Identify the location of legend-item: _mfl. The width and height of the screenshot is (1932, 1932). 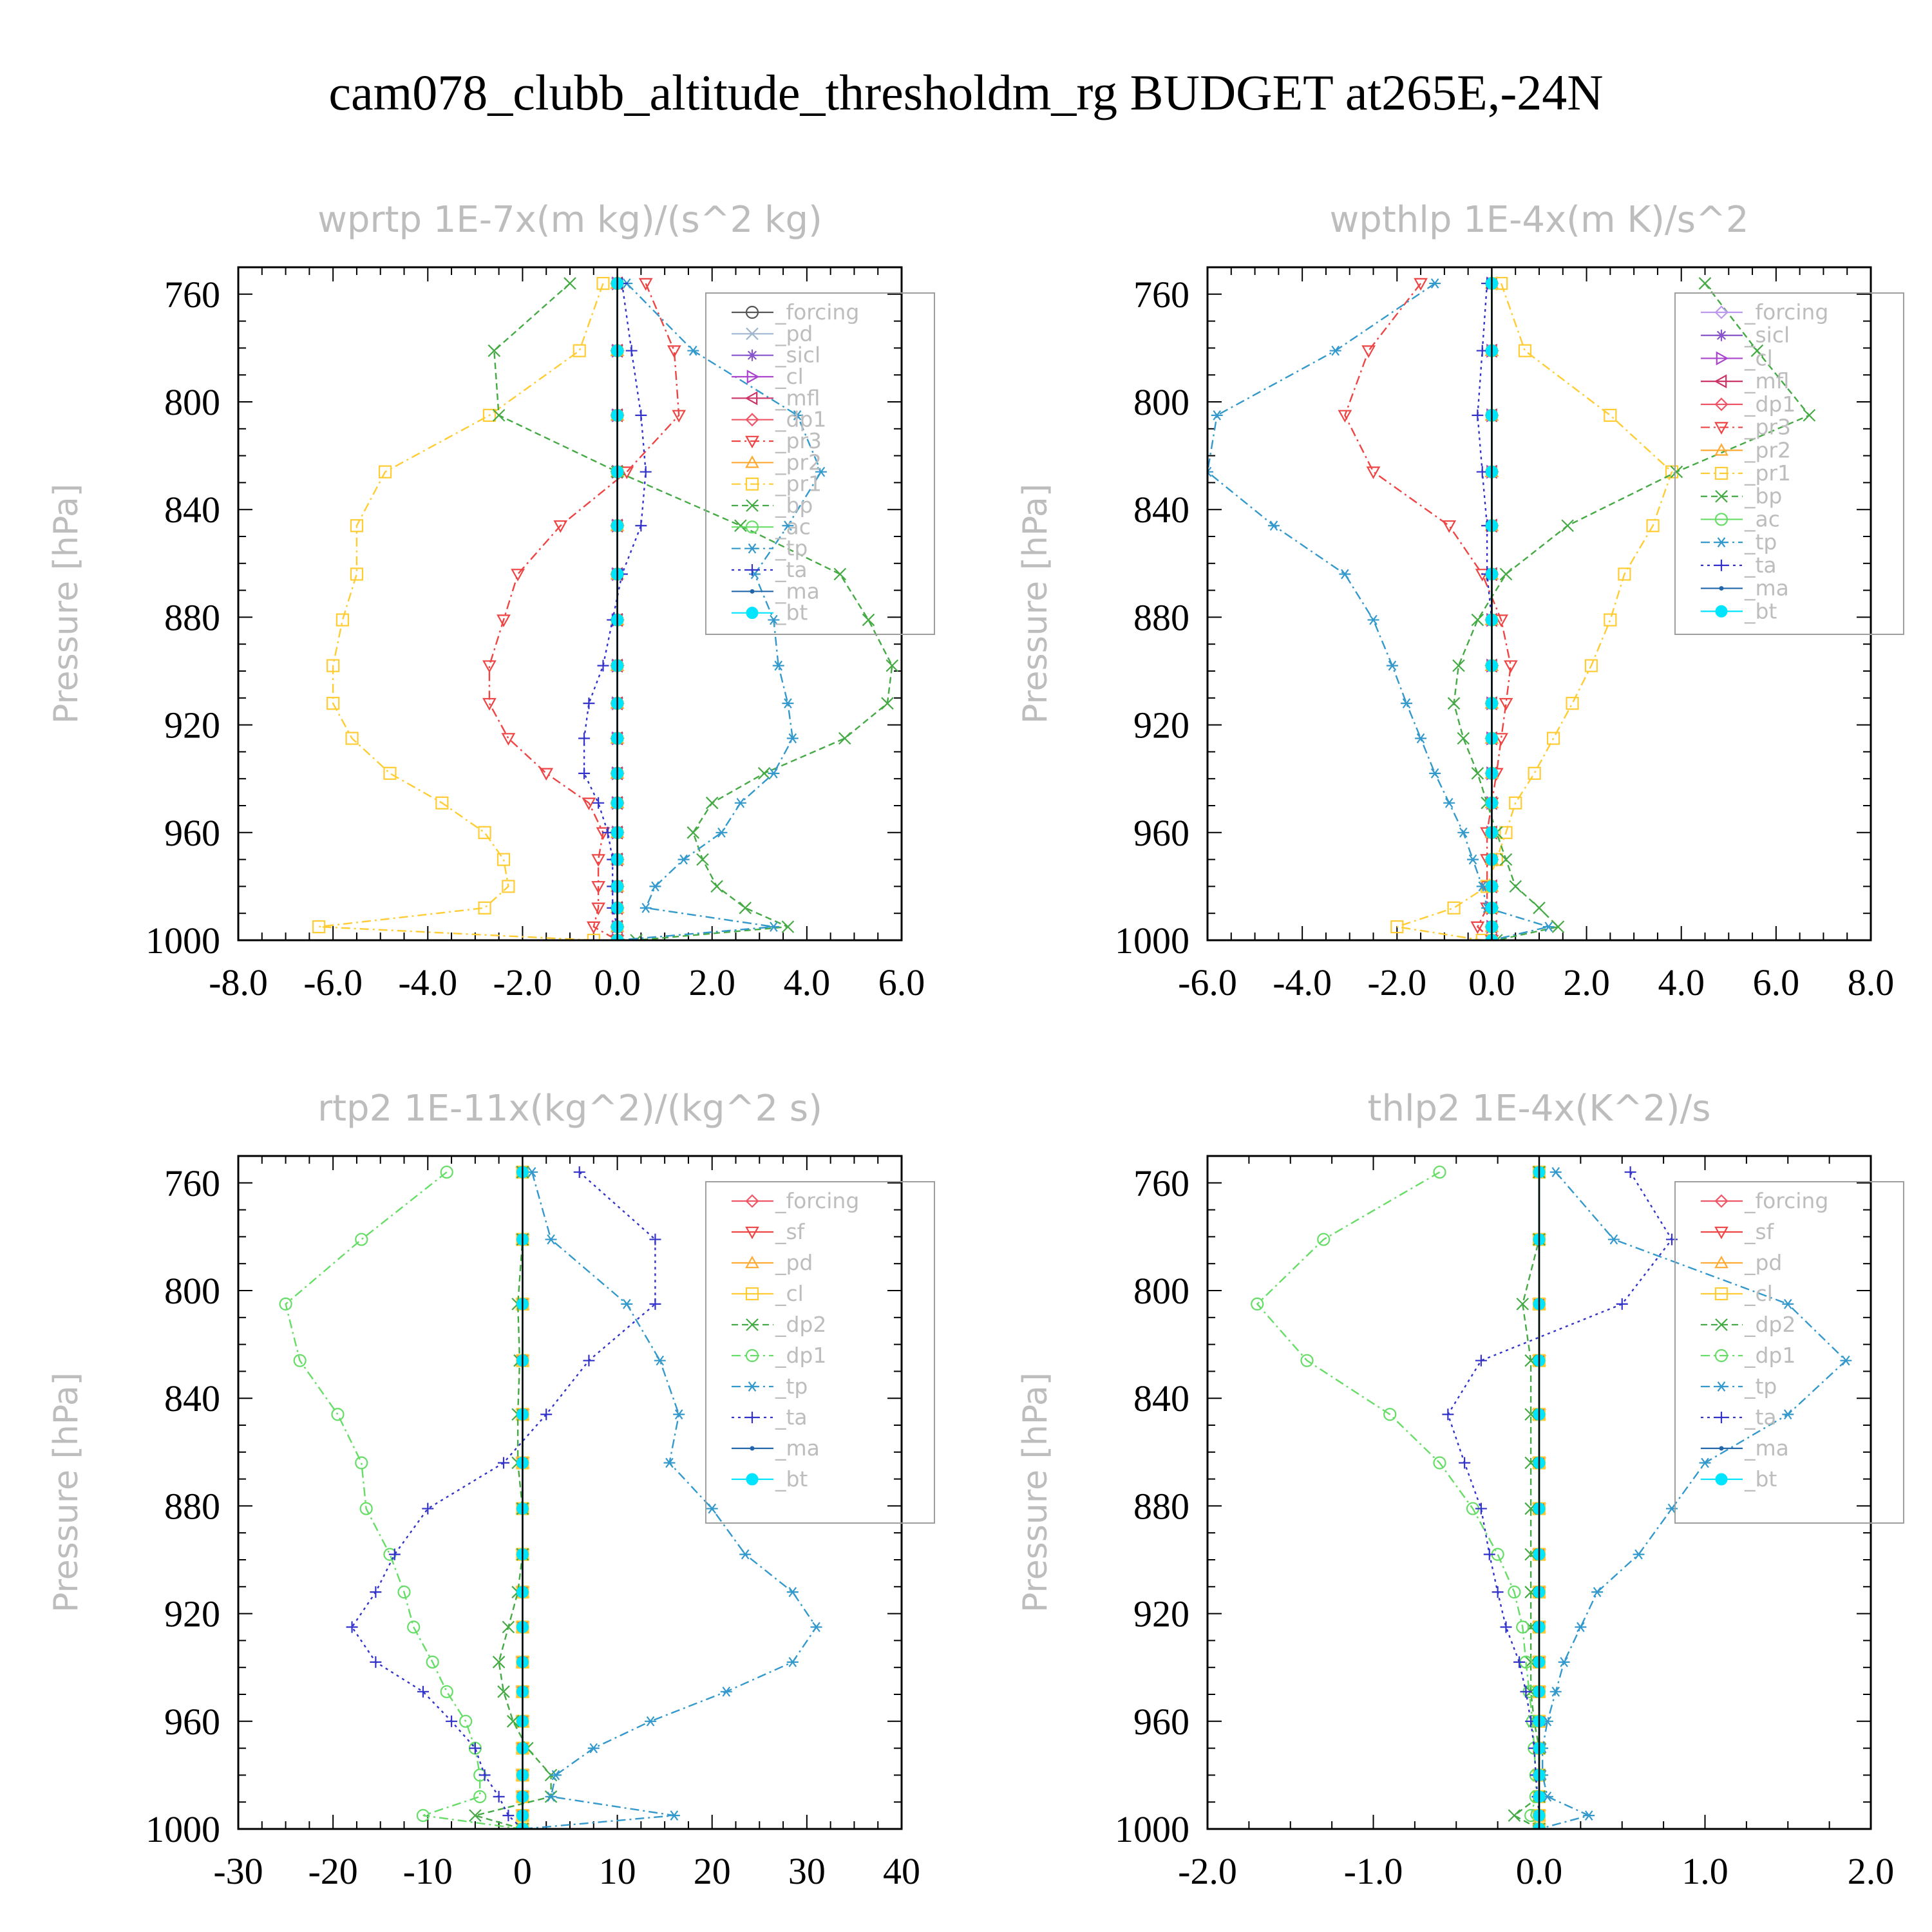
(776, 398).